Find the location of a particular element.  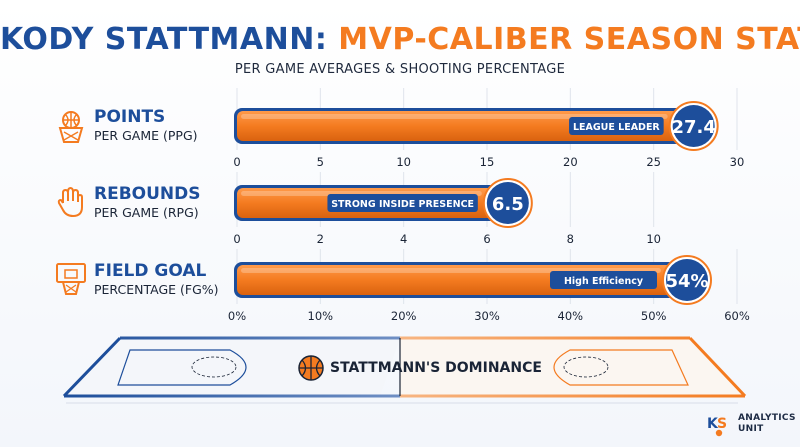

tick-label: 20 is located at coordinates (570, 162).